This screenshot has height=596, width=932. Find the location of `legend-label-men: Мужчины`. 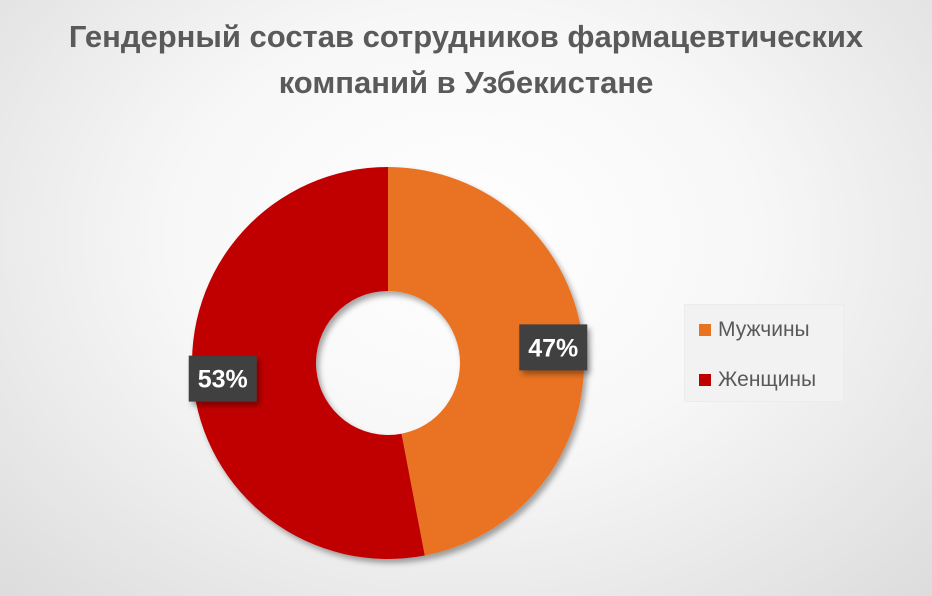

legend-label-men: Мужчины is located at coordinates (764, 329).